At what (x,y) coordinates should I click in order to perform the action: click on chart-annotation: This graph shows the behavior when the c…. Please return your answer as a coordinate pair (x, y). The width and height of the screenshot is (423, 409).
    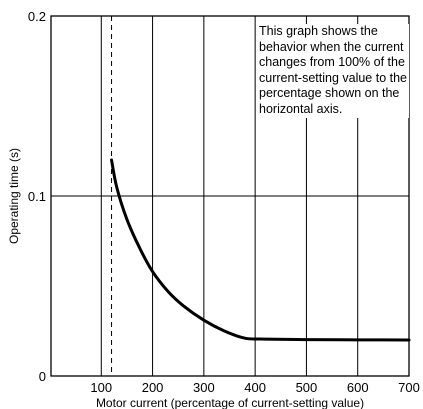
    Looking at the image, I should click on (334, 71).